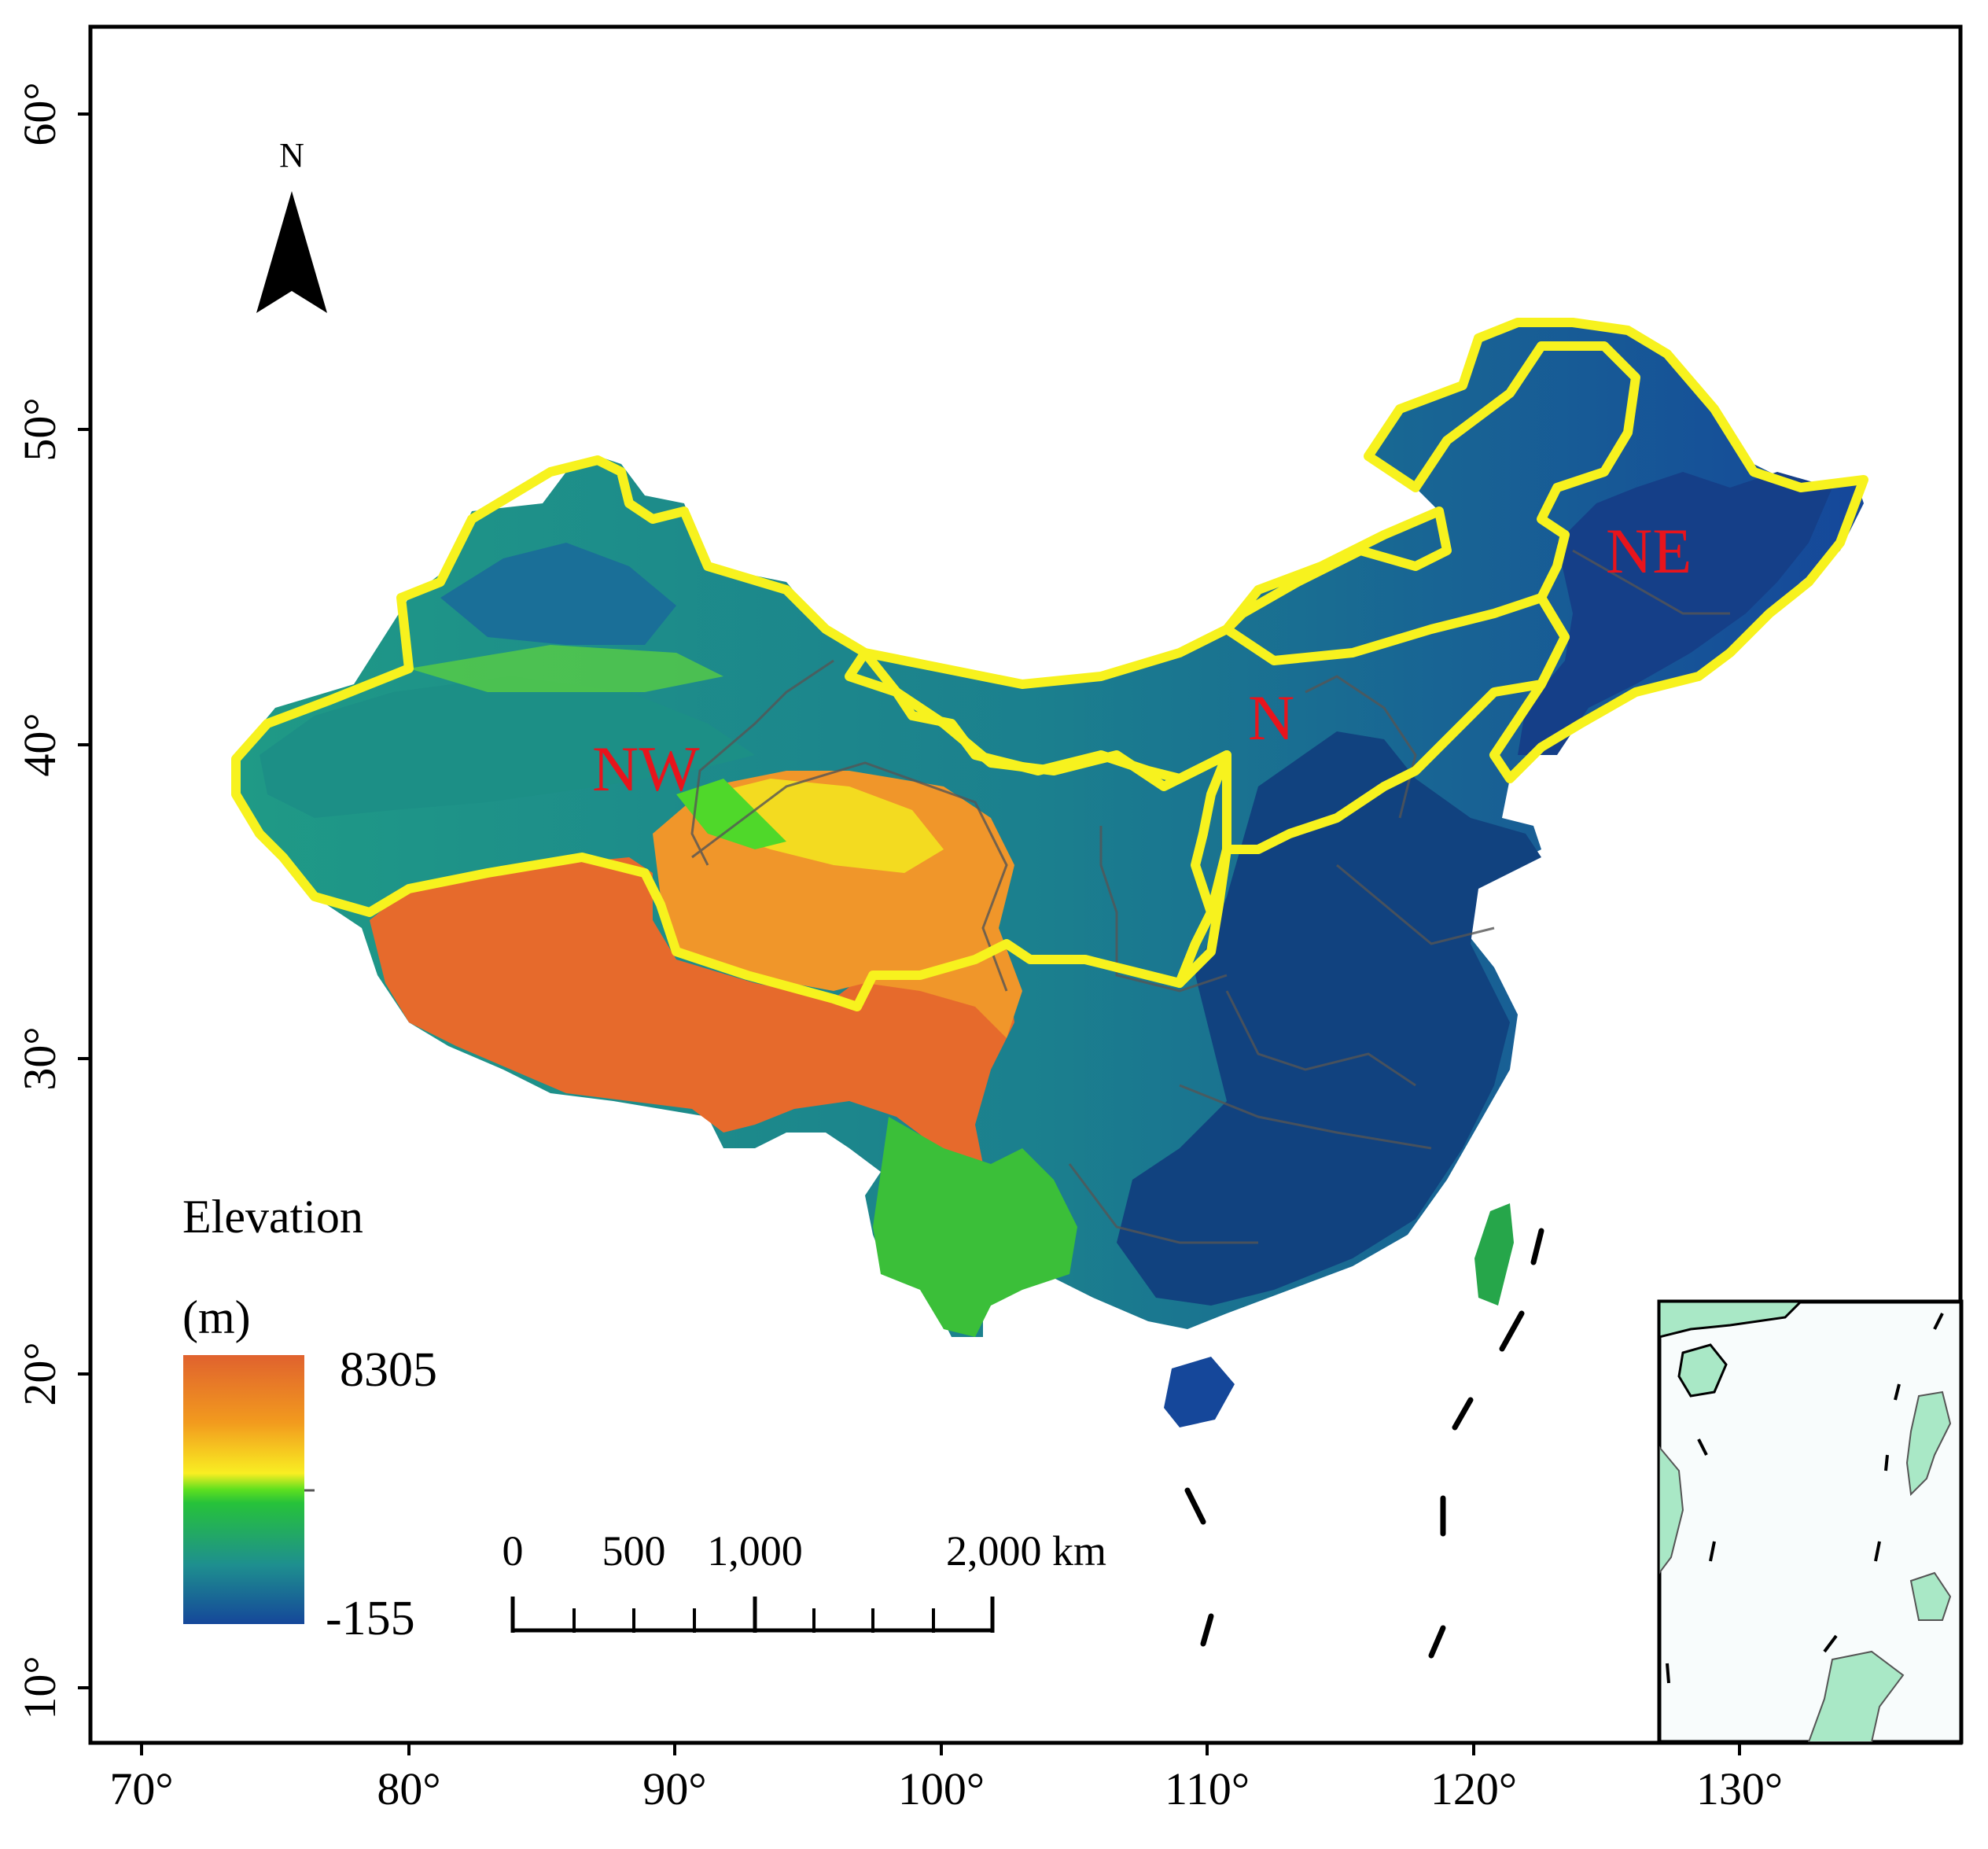  What do you see at coordinates (1856, 1696) in the screenshot?
I see `inset-borneo` at bounding box center [1856, 1696].